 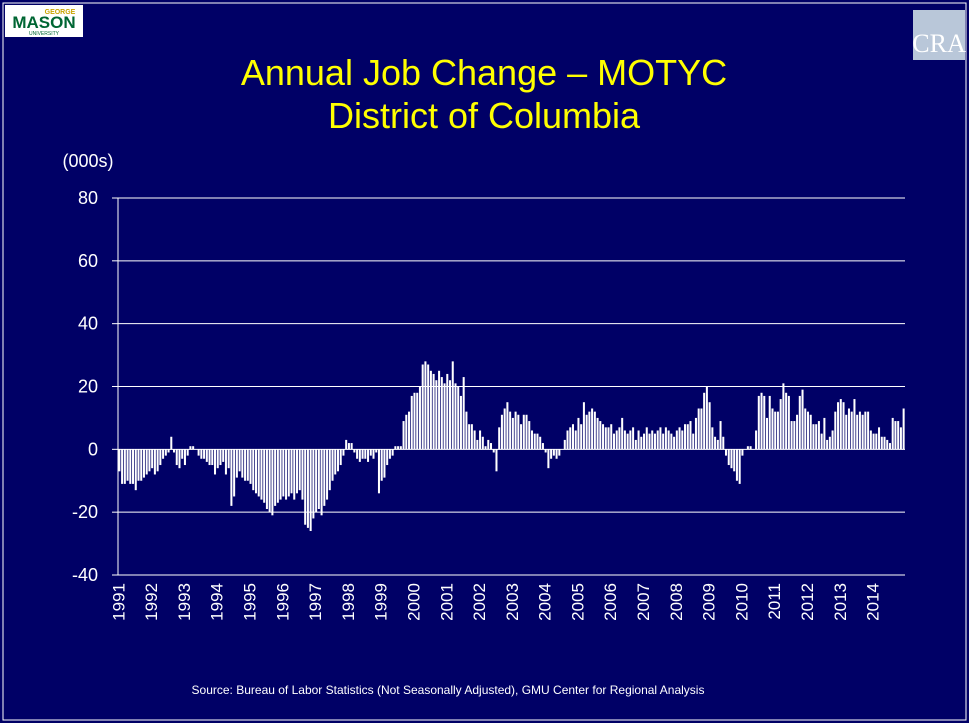 What do you see at coordinates (348, 602) in the screenshot?
I see `x-tick-label: 1998` at bounding box center [348, 602].